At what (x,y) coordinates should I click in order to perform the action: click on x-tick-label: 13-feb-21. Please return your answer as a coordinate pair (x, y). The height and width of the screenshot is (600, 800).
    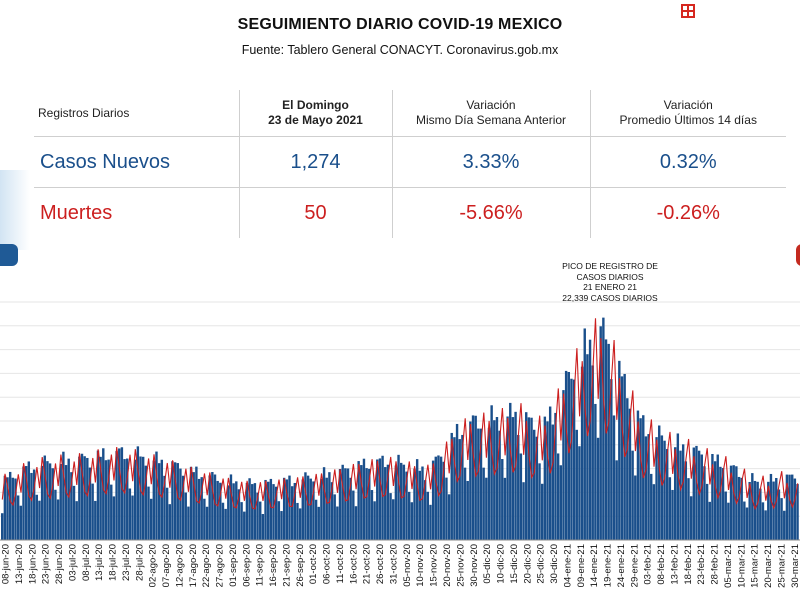
    Looking at the image, I should click on (674, 564).